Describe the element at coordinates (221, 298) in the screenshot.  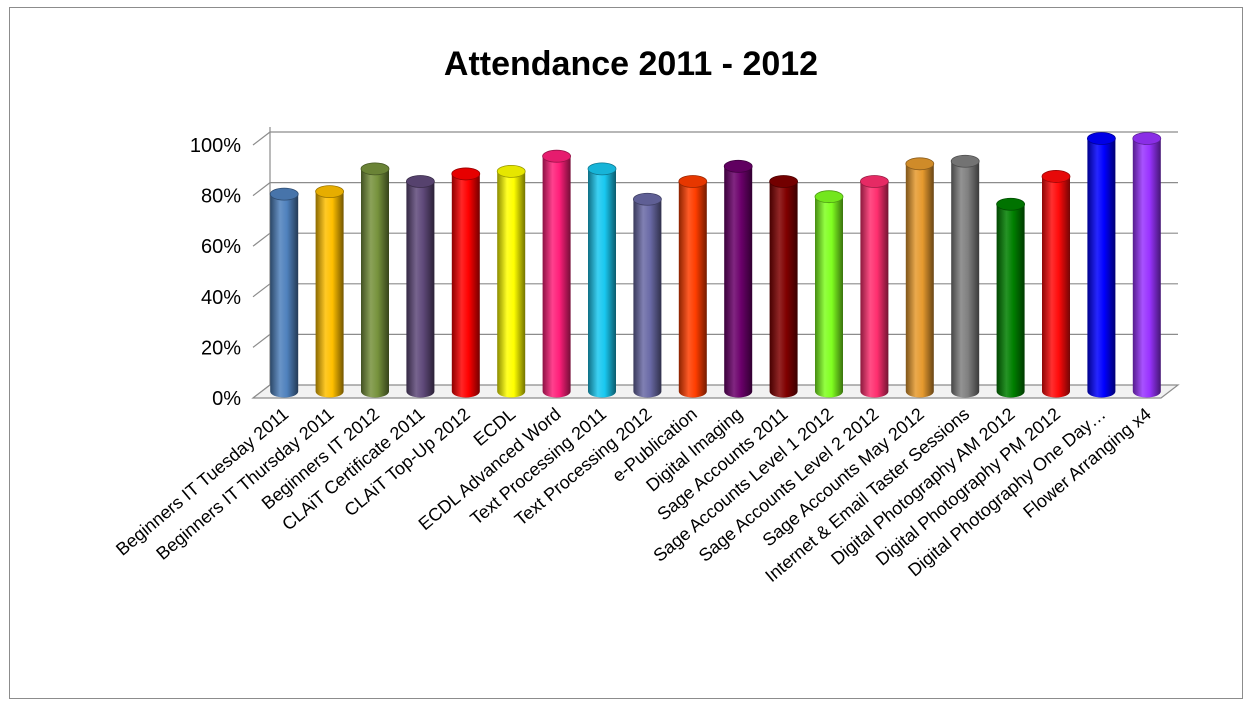
I see `y-tick-label: 40%` at that location.